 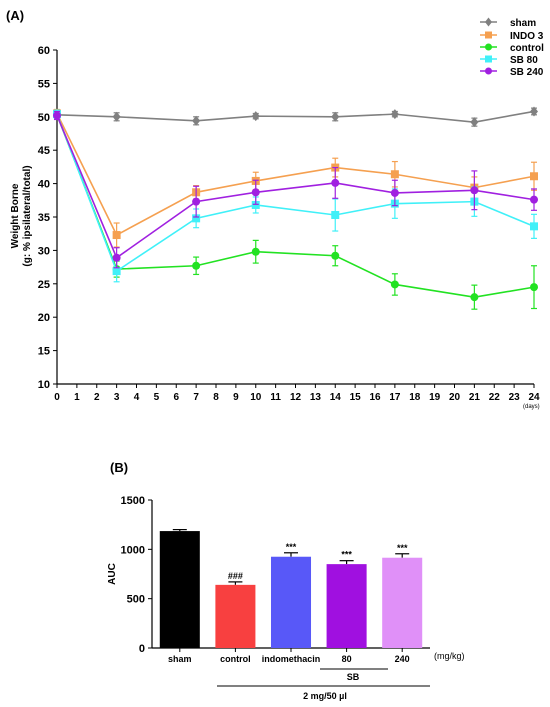 I want to click on x-tick-label: 1, so click(x=77, y=397).